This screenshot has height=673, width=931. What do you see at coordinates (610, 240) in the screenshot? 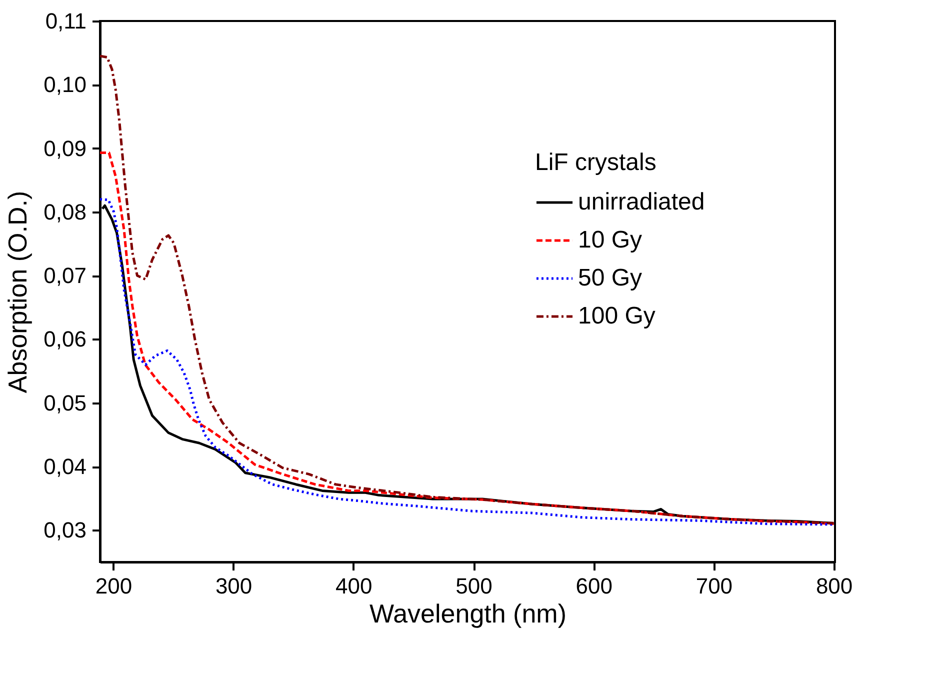
I see `legend-label: 10 Gy` at bounding box center [610, 240].